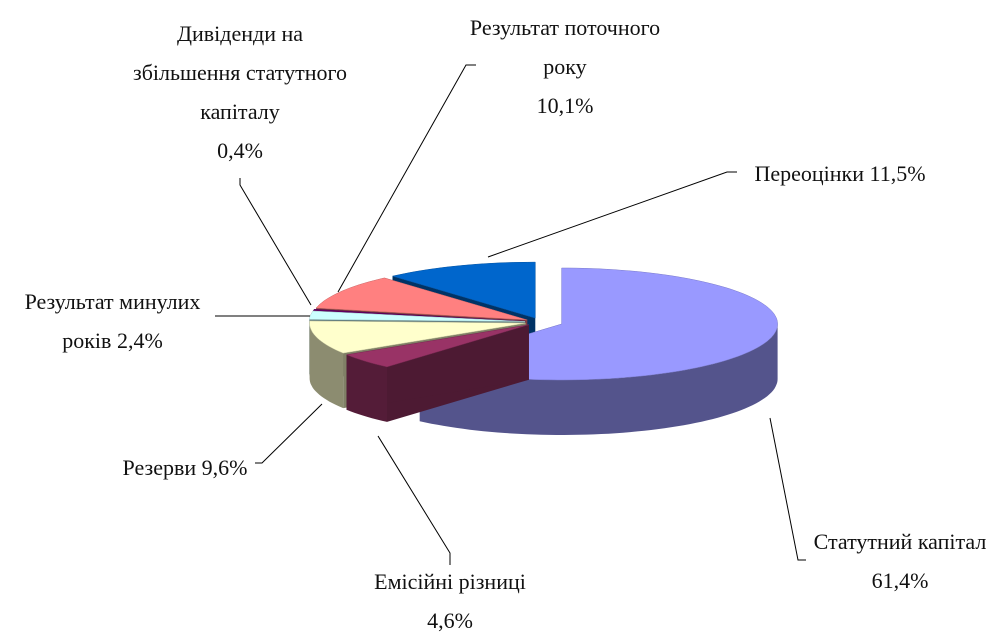 This screenshot has width=996, height=632. Describe the element at coordinates (565, 105) in the screenshot. I see `value-label: 10,1%` at that location.